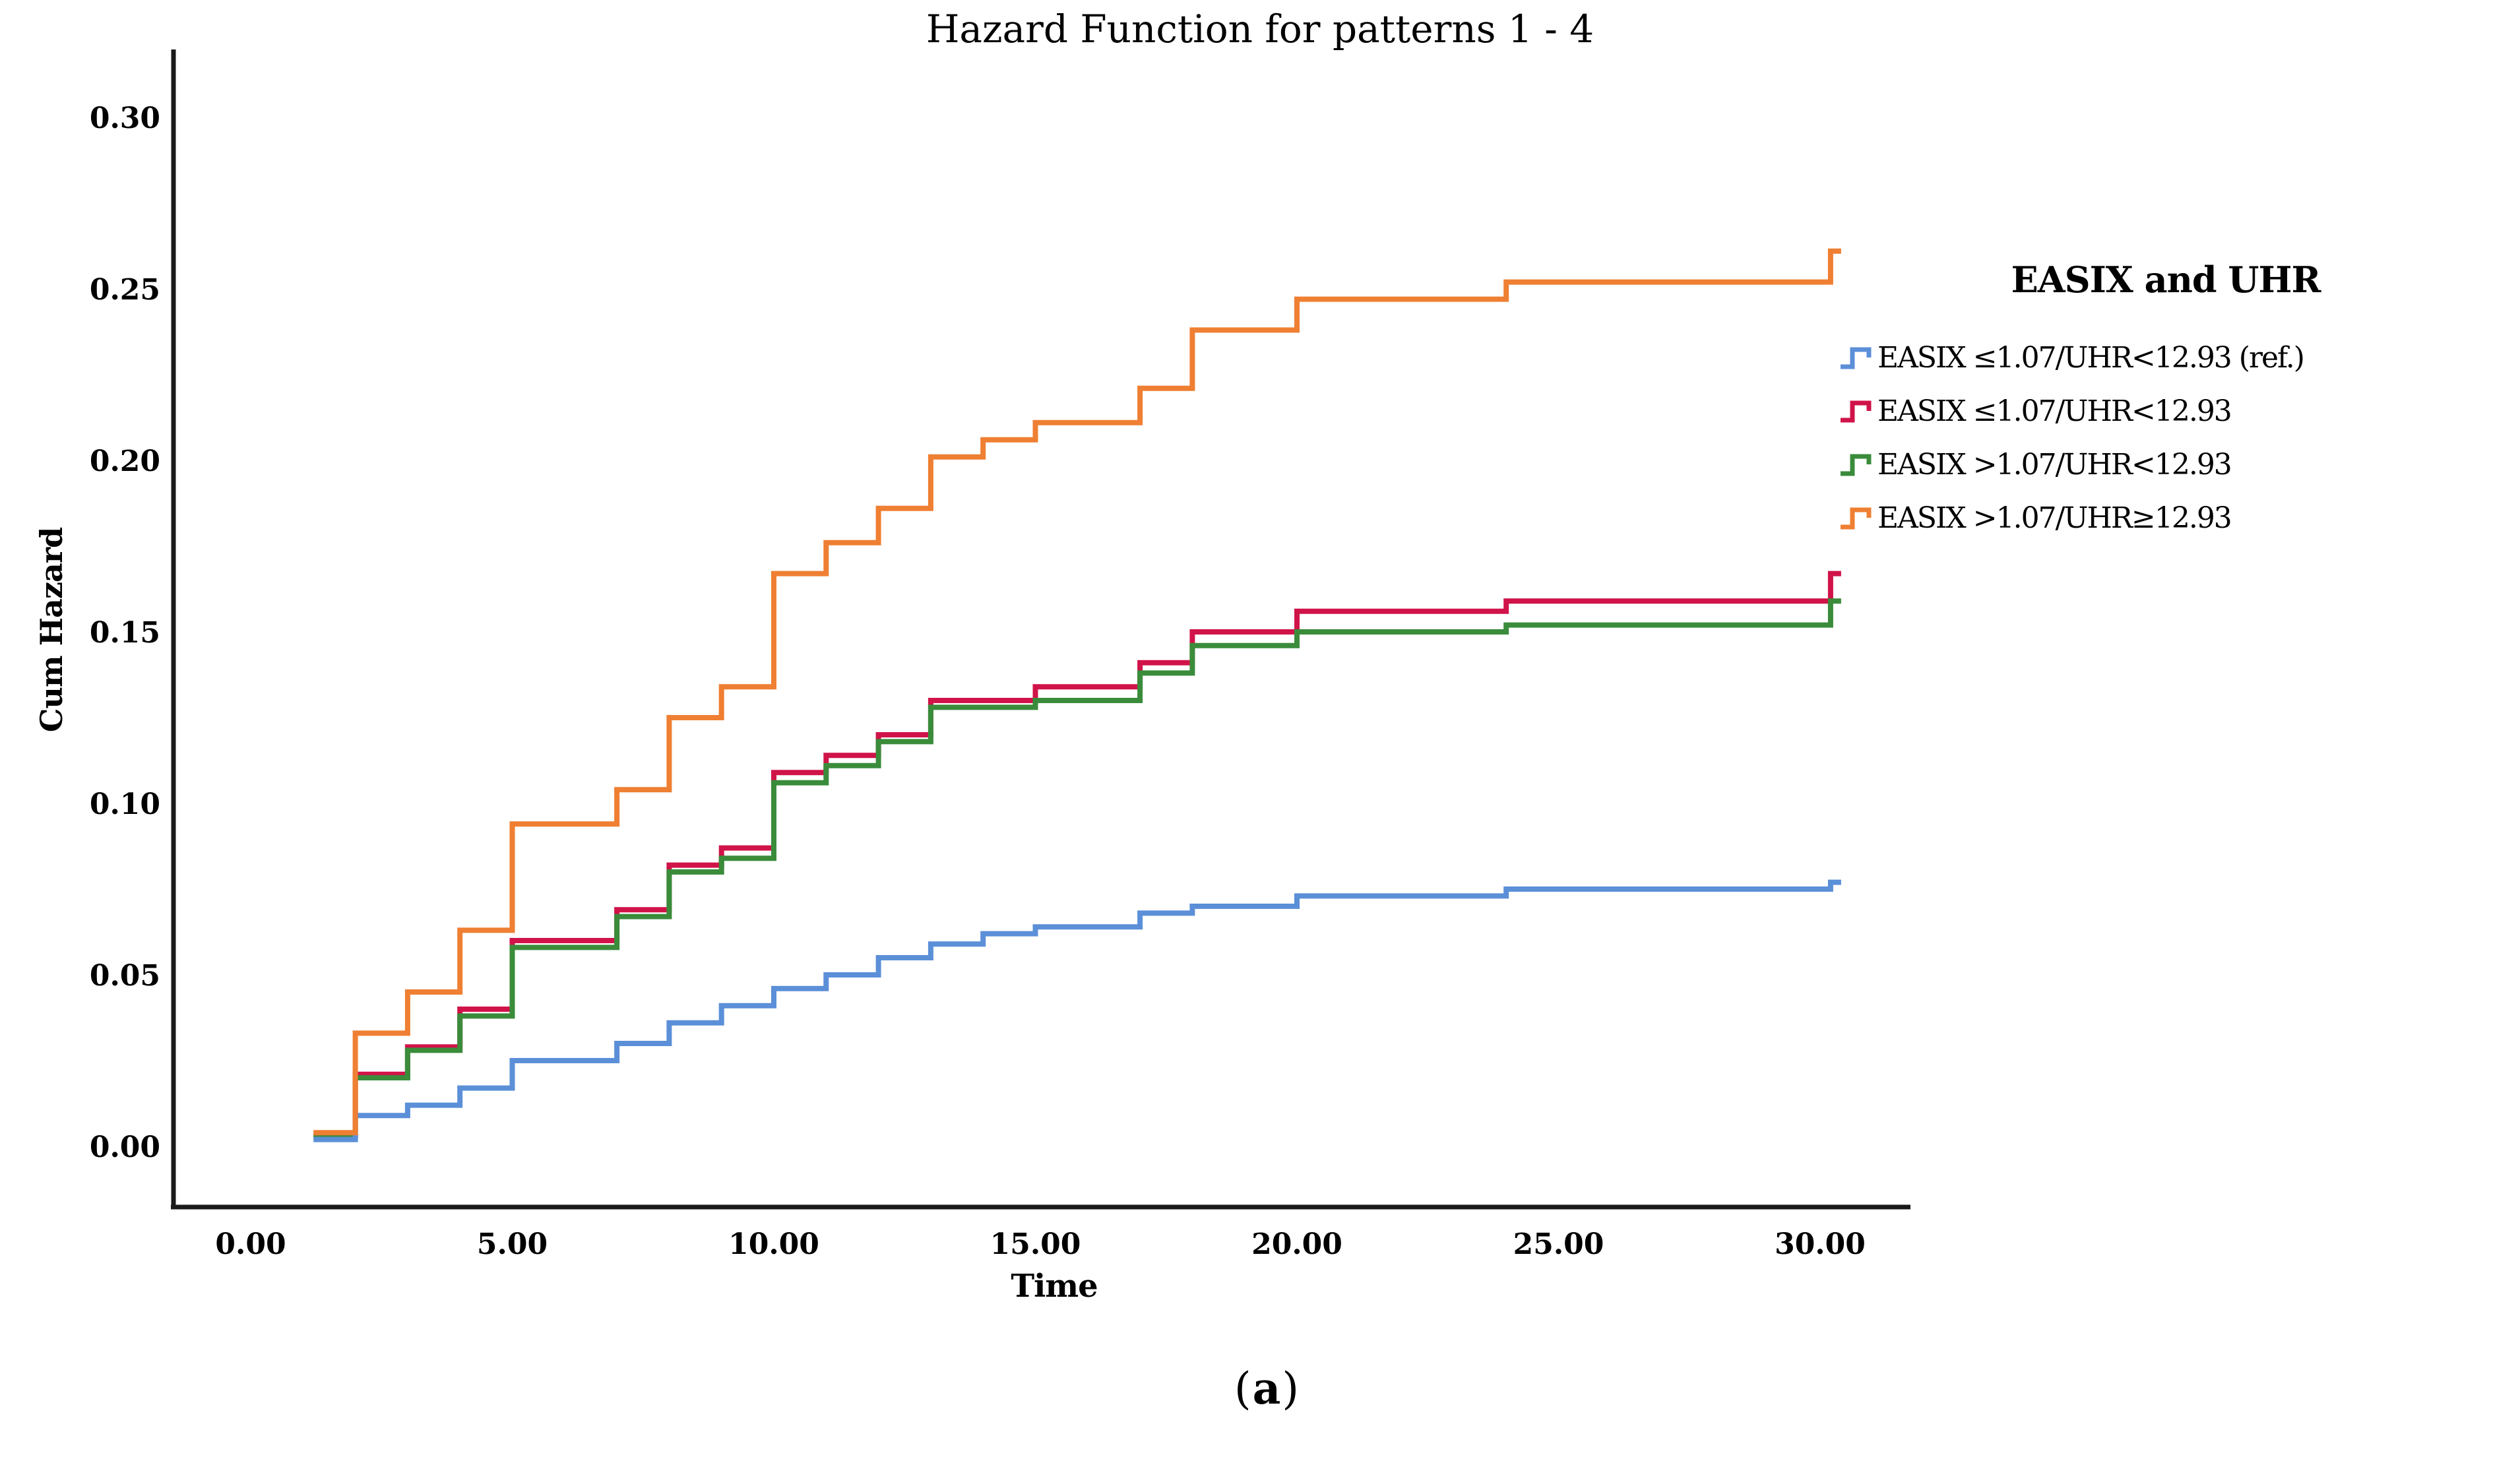 This screenshot has height=1459, width=2520. I want to click on x-tick-label-25.00: 25.00, so click(1558, 1244).